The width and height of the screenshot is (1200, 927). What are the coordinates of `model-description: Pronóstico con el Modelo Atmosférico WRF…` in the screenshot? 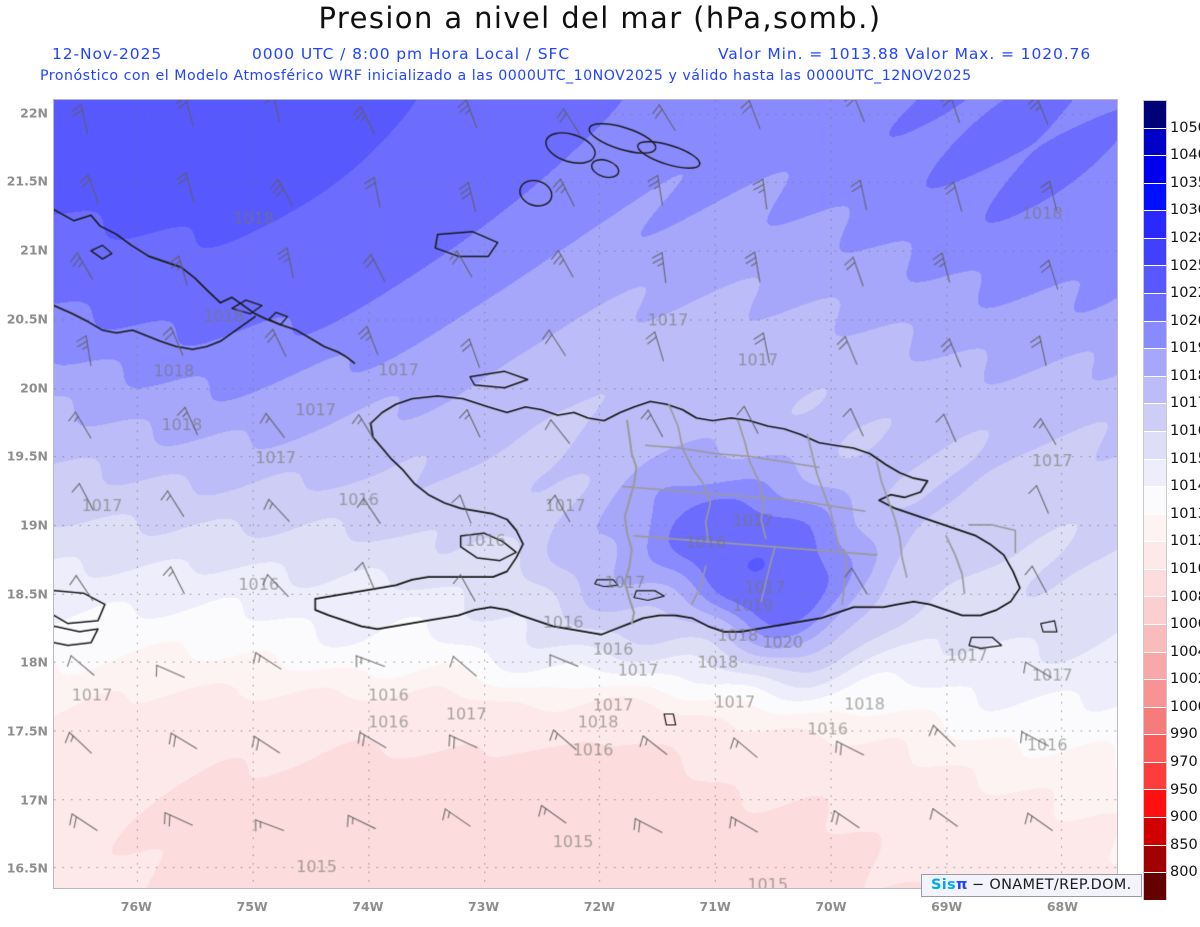 It's located at (506, 76).